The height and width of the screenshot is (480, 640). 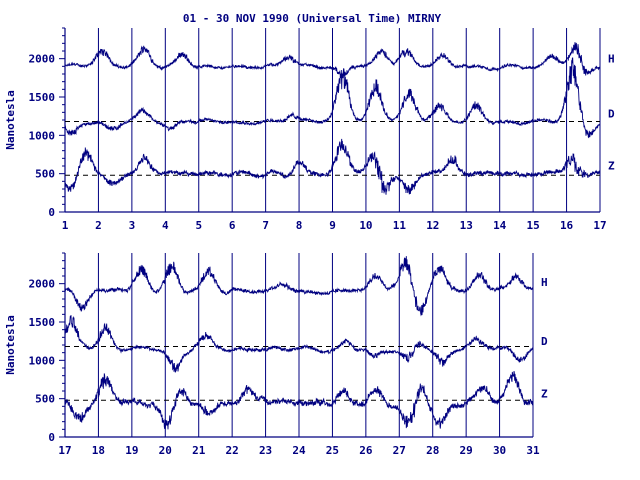 What do you see at coordinates (165, 225) in the screenshot?
I see `x-tick-label: 4` at bounding box center [165, 225].